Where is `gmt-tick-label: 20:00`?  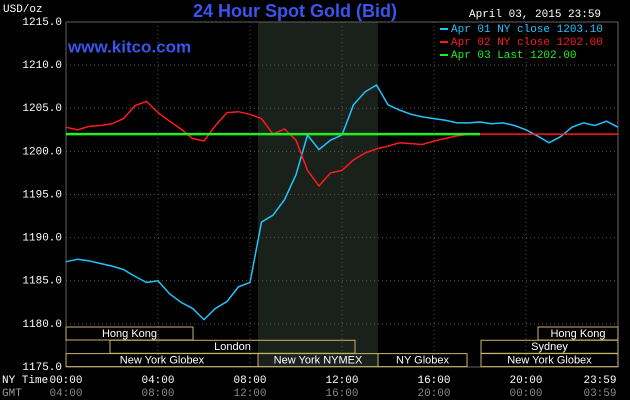
gmt-tick-label: 20:00 is located at coordinates (433, 394).